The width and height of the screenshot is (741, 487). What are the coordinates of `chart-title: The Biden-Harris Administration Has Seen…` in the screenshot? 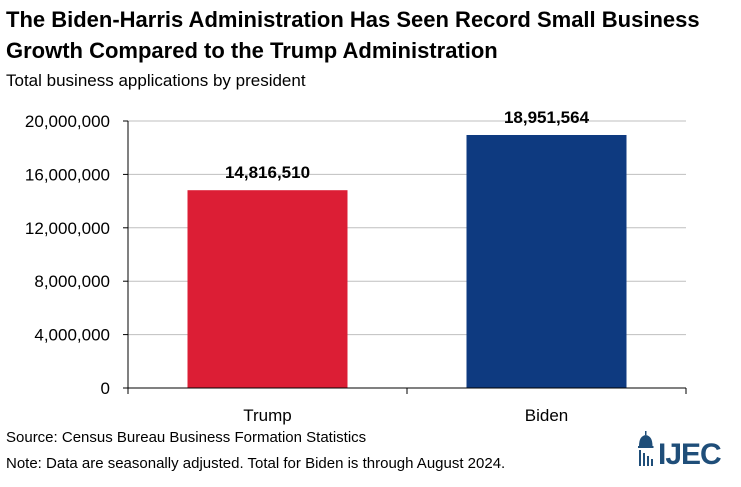 It's located at (353, 35).